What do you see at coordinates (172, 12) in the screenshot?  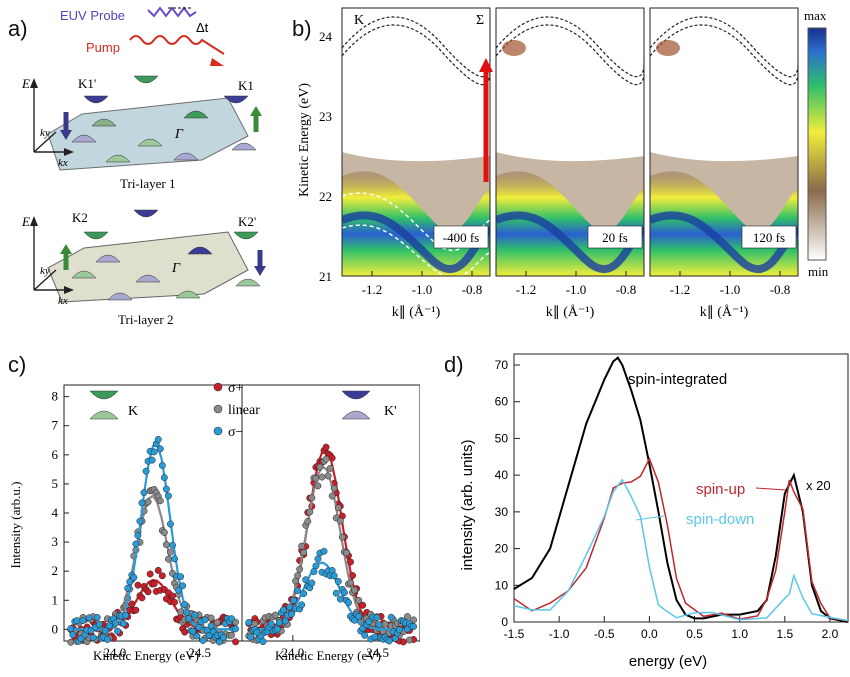 I see `probe-wave` at bounding box center [172, 12].